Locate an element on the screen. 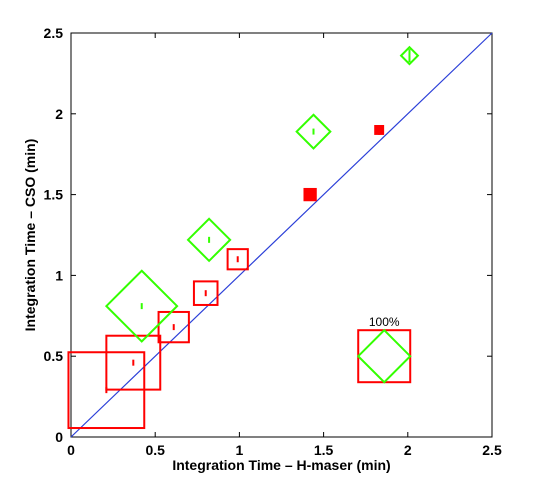 Image resolution: width=545 pixels, height=494 pixels. y-tick-labels: 0 0.5 1 1.5 2 2.5 is located at coordinates (54, 235).